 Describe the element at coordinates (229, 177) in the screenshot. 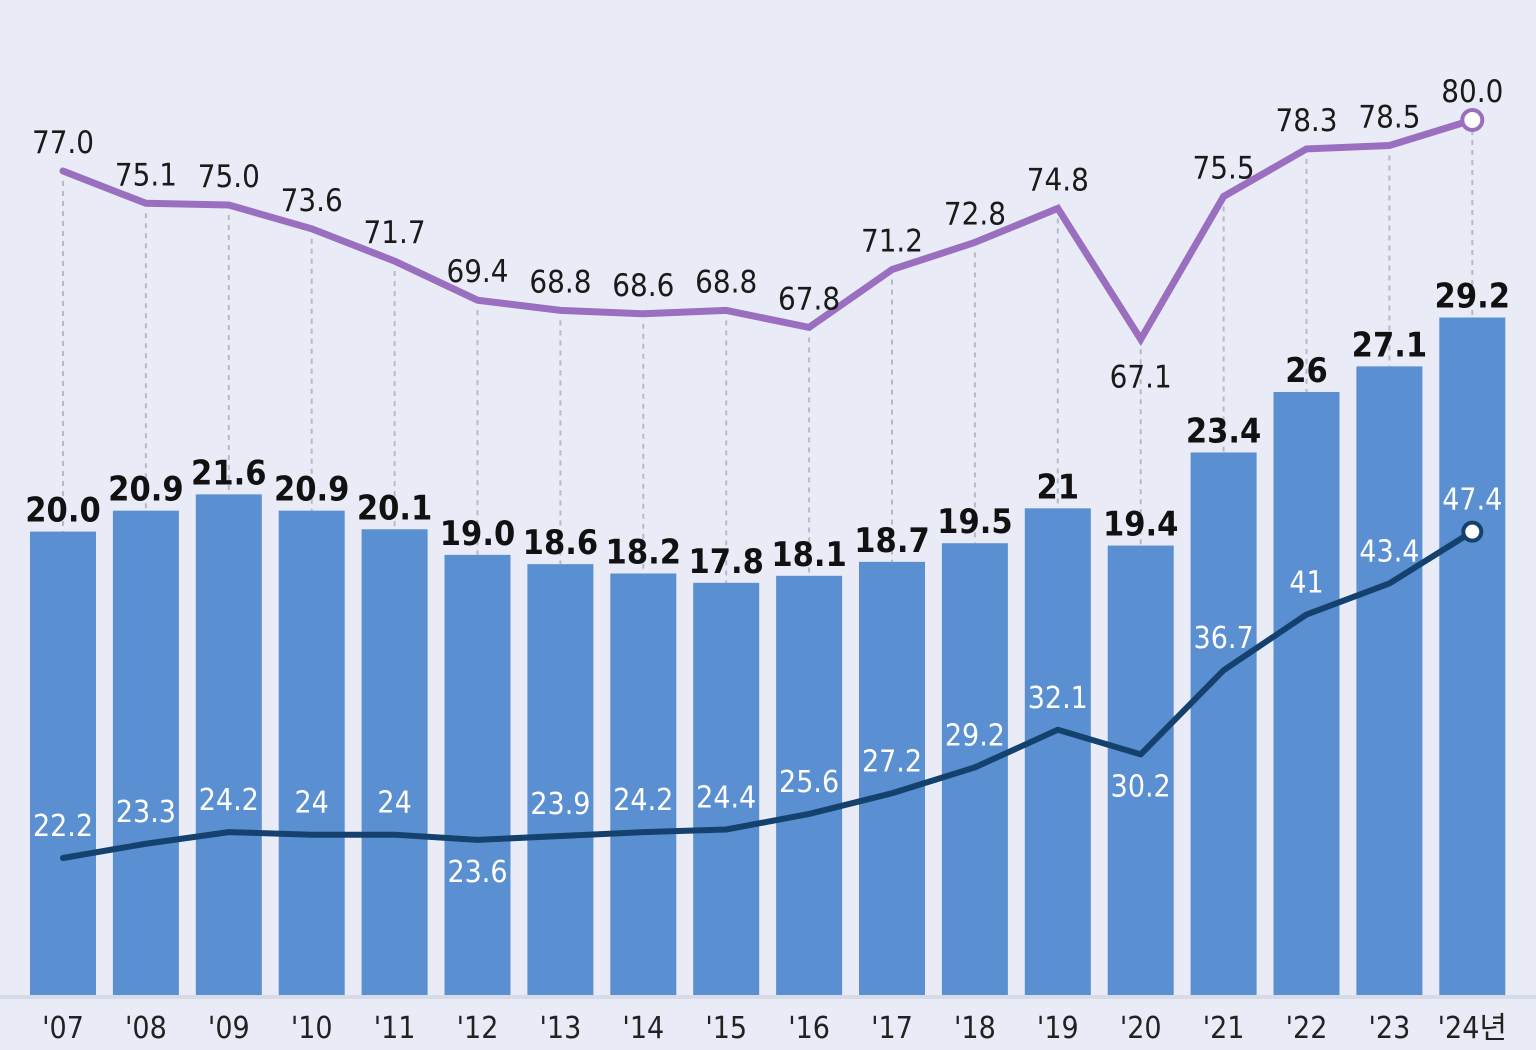

I see `purple-value-label: 75.0` at that location.